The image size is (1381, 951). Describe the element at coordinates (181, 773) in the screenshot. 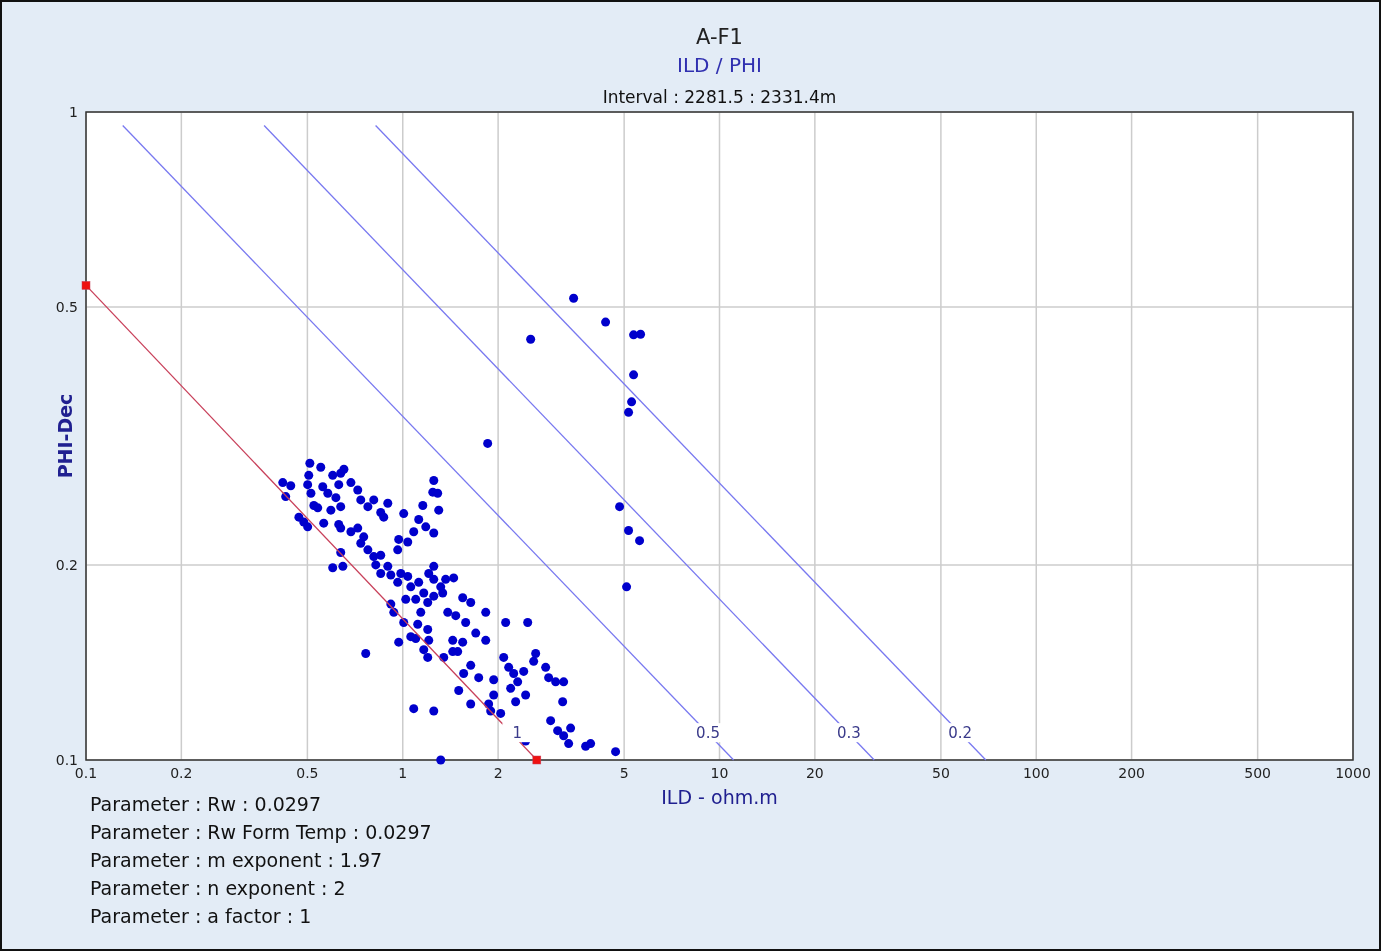

I see `x-tick-label: 0.2` at that location.